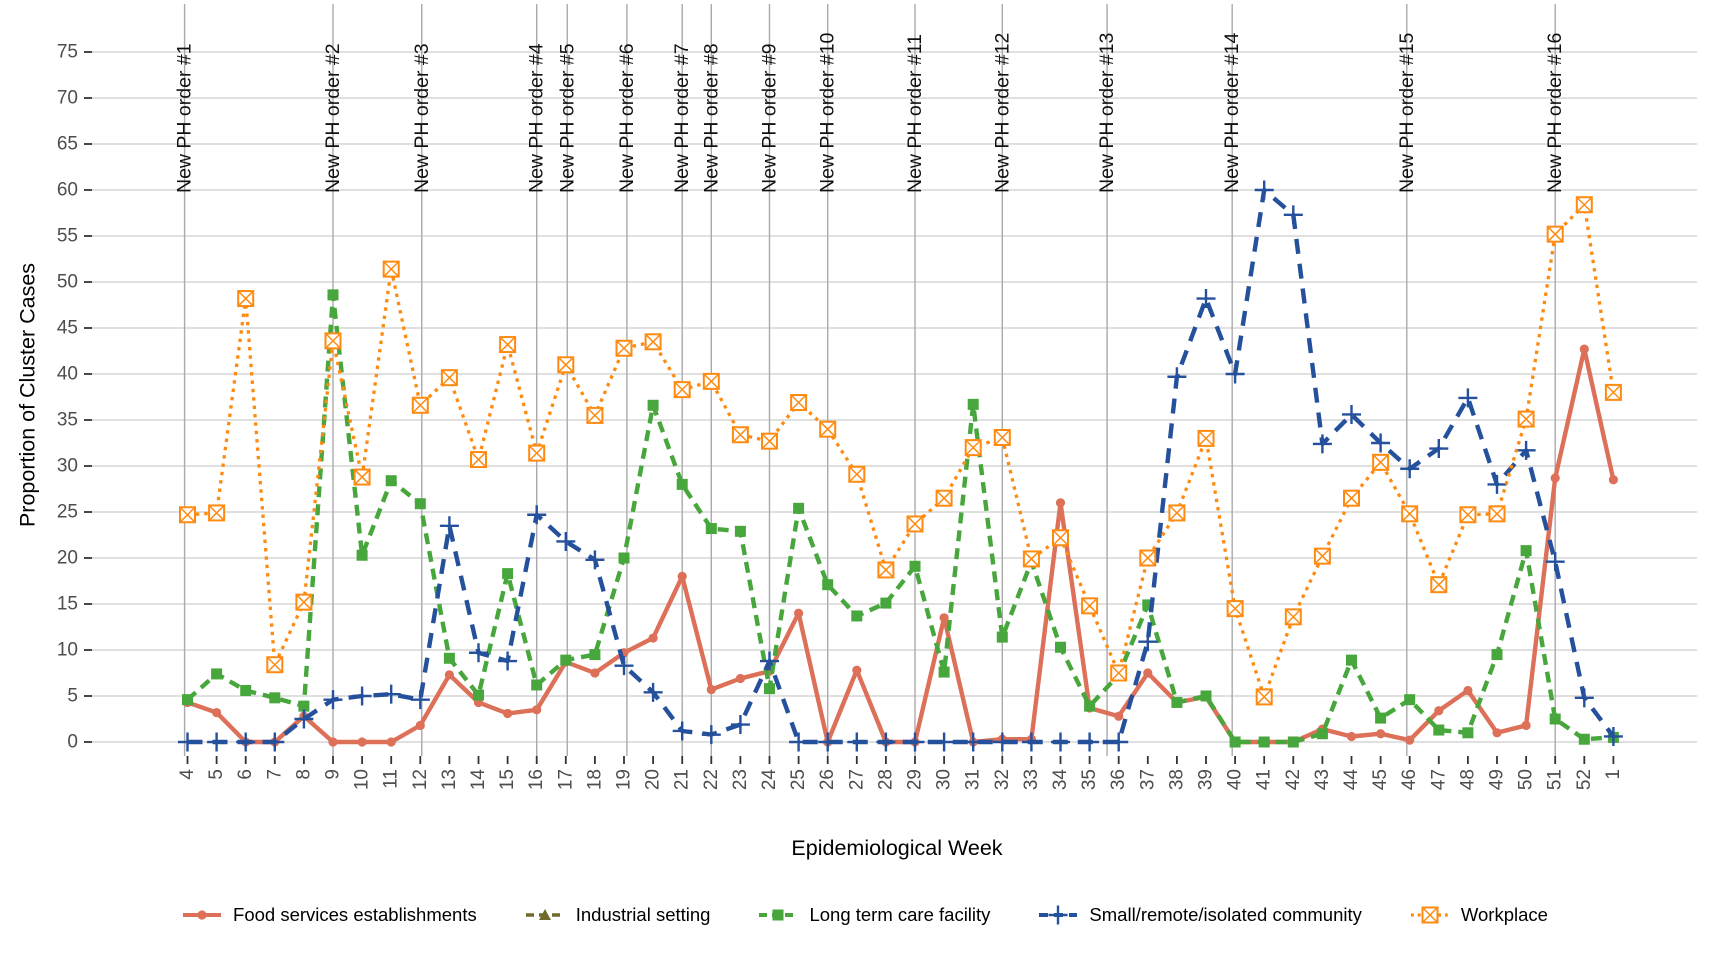 This screenshot has height=960, width=1728. Describe the element at coordinates (274, 774) in the screenshot. I see `x-tick-label: 7` at that location.